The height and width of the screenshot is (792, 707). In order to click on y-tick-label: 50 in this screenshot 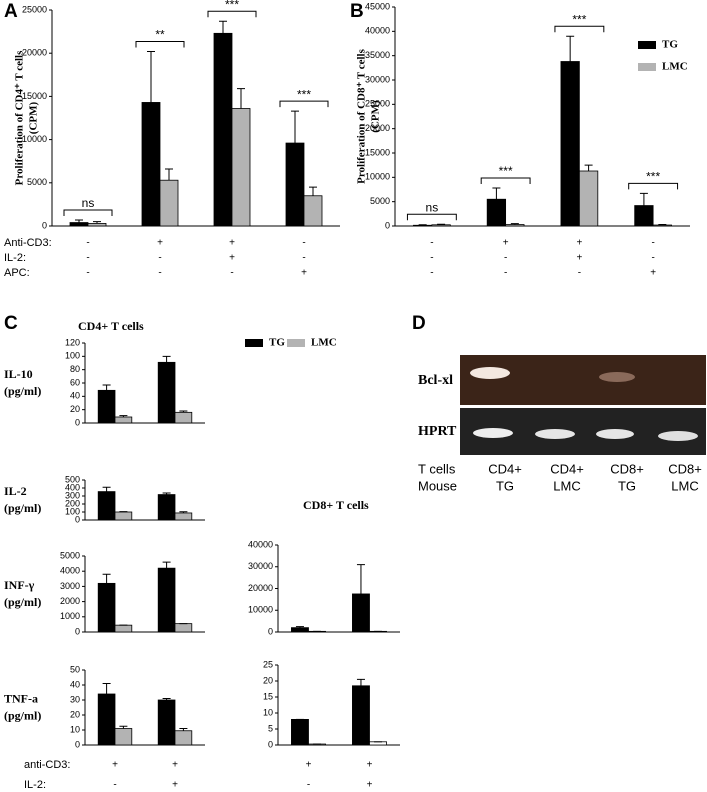, I will do `click(75, 669)`.